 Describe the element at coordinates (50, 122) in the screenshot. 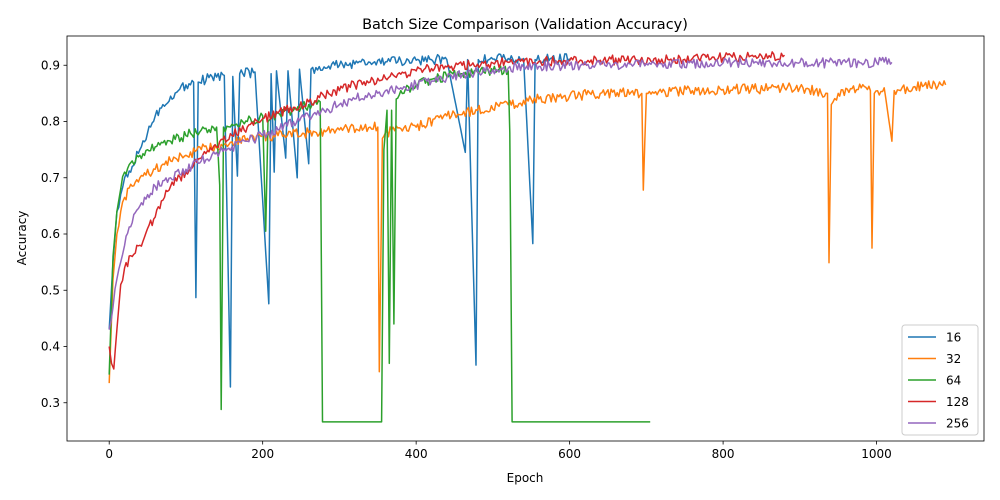

I see `y-tick-label: 0.8` at that location.